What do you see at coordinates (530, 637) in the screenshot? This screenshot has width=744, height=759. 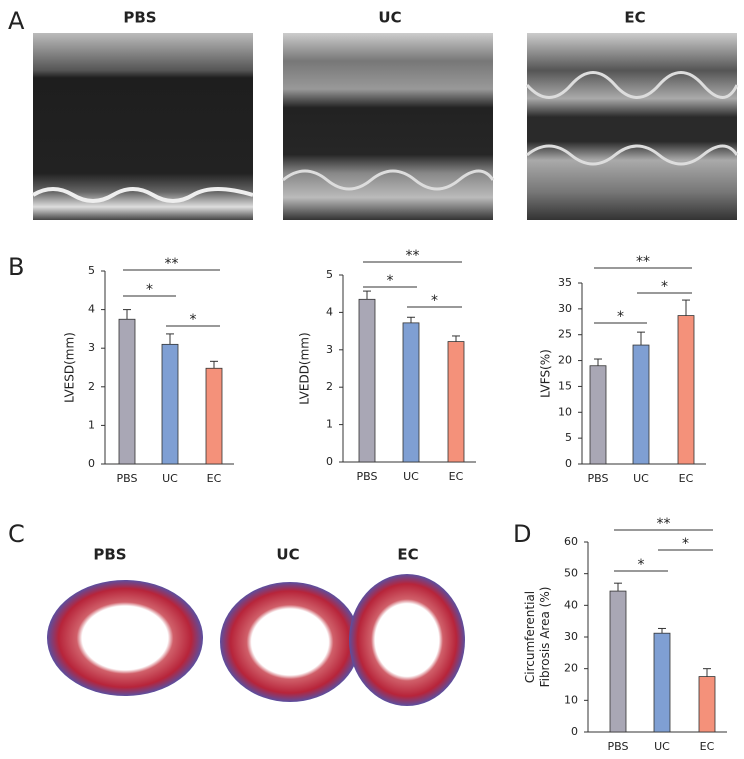 I see `y-axis-label: Circumferential` at bounding box center [530, 637].